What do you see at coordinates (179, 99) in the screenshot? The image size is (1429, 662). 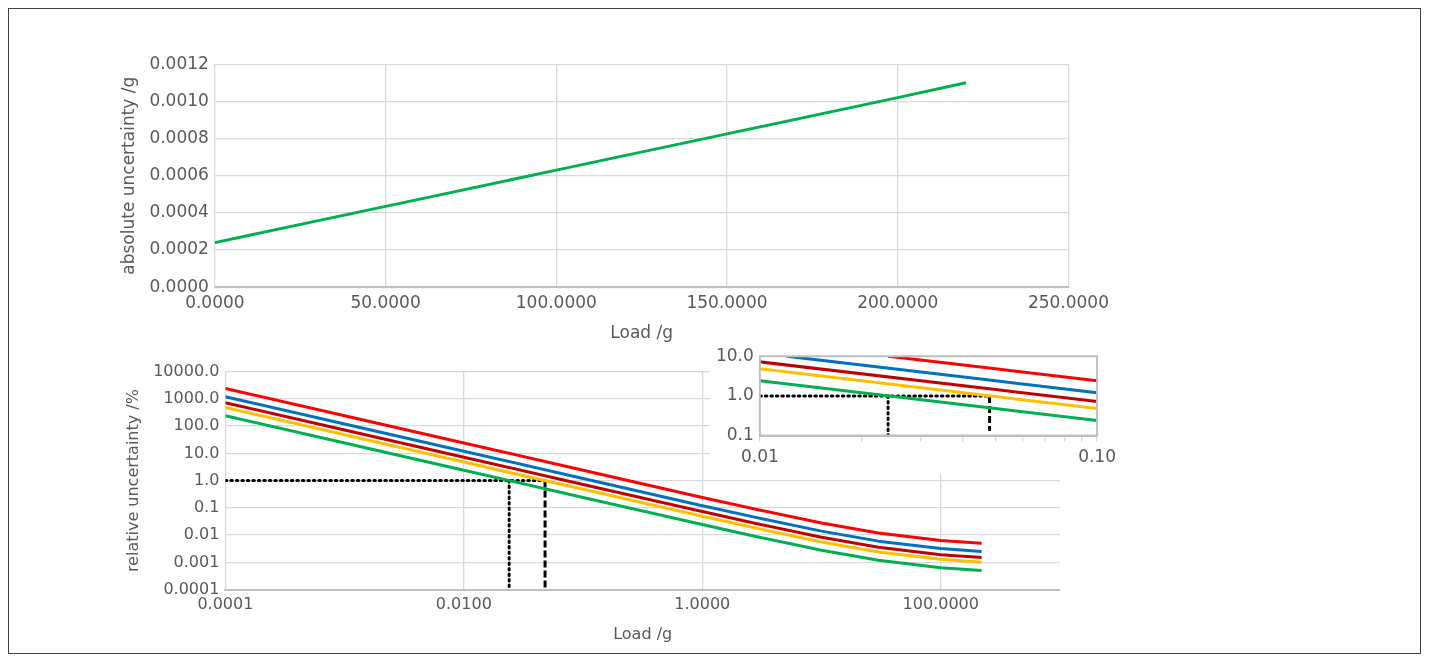 I see `y-tick-label: 0.0010` at bounding box center [179, 99].